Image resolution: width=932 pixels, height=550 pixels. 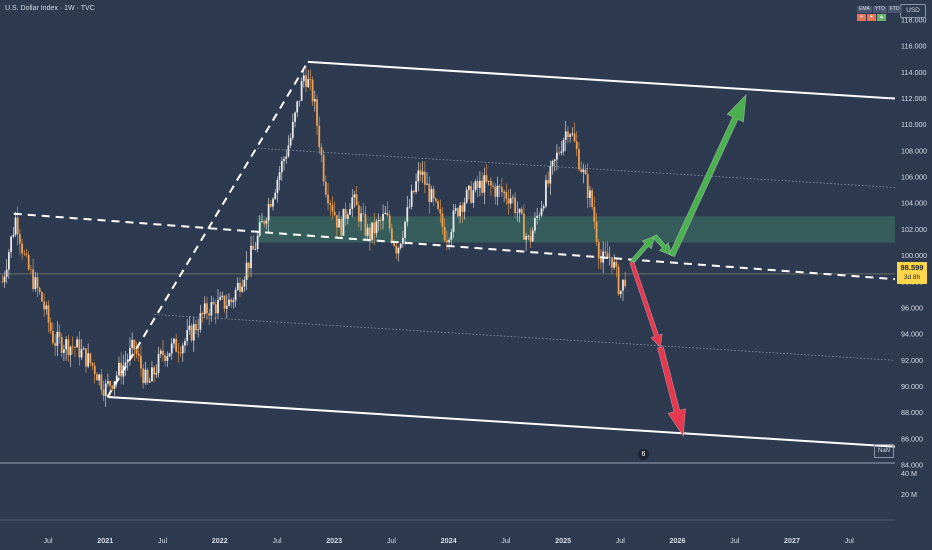 I want to click on ftd-badge: FTD, so click(x=894, y=9).